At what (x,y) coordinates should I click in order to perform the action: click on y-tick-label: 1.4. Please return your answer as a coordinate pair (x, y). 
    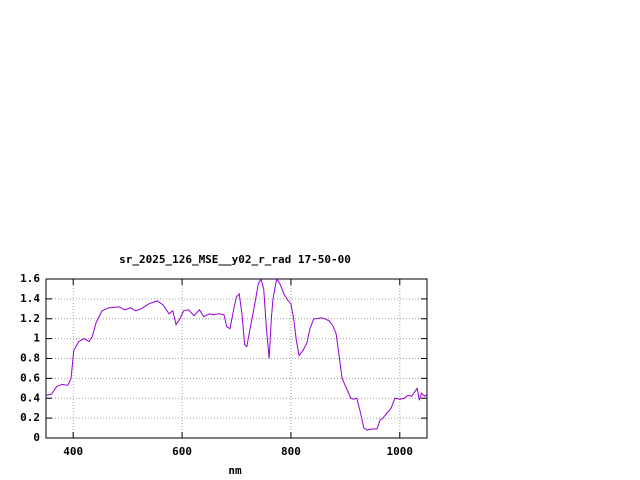
    Looking at the image, I should click on (30, 298).